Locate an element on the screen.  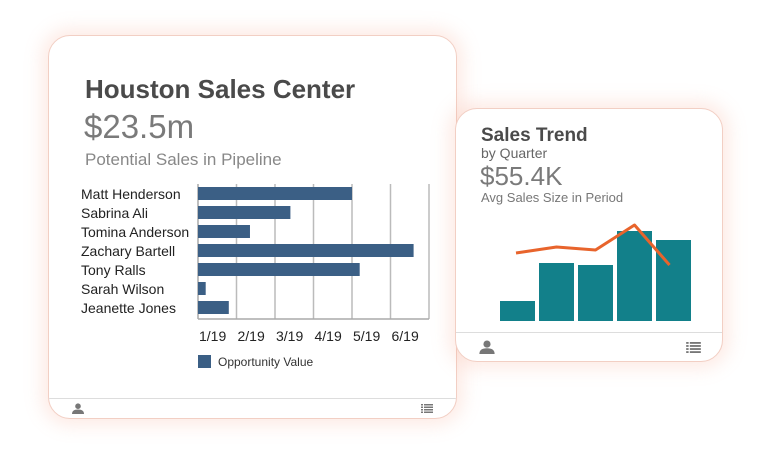
sales-trend-chart is located at coordinates (595, 272).